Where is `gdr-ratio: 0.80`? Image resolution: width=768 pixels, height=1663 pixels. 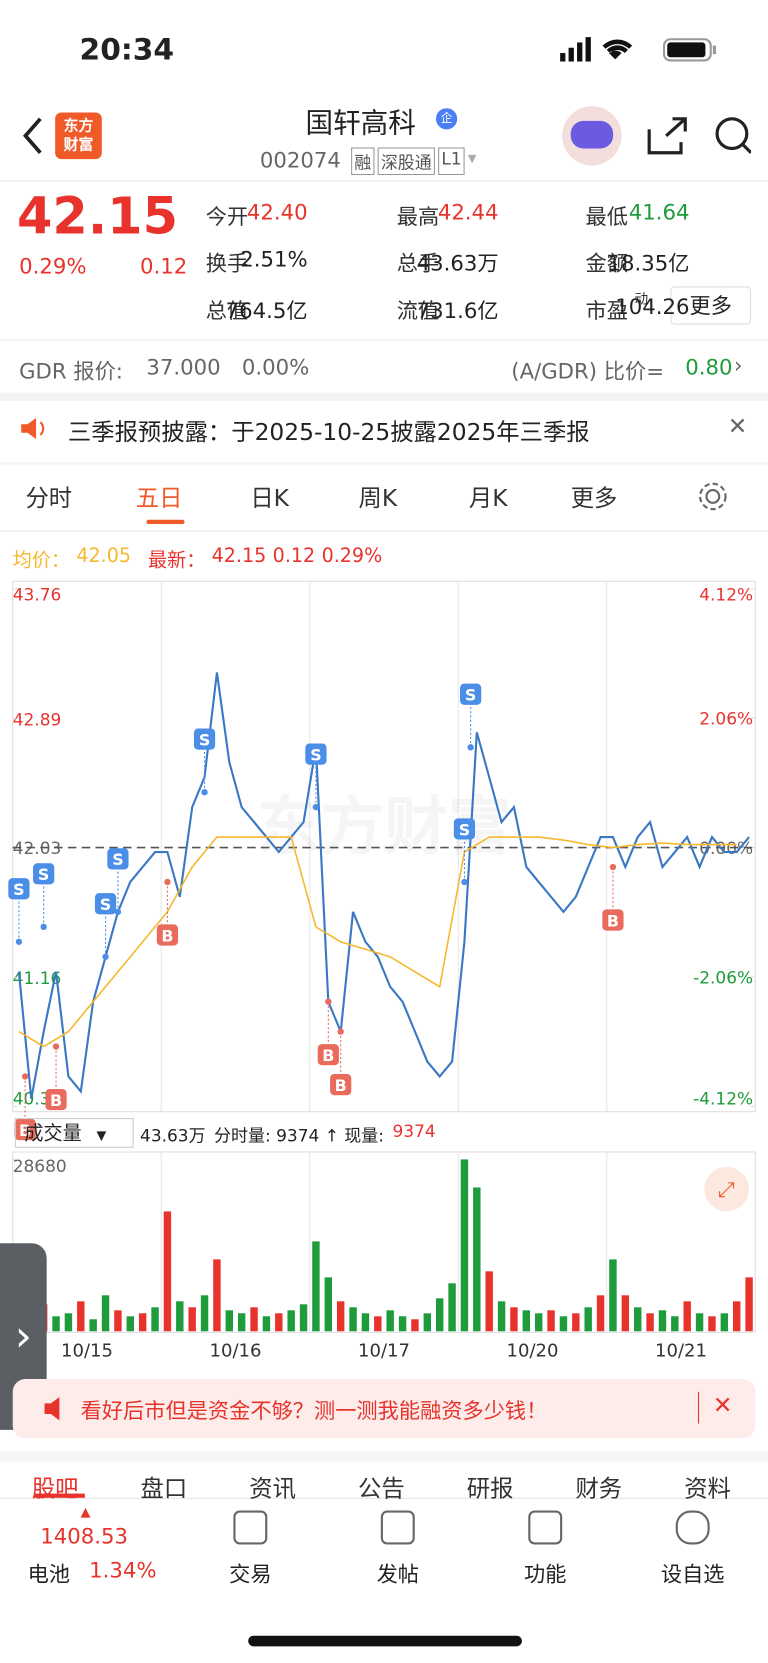
gdr-ratio: 0.80 is located at coordinates (709, 367).